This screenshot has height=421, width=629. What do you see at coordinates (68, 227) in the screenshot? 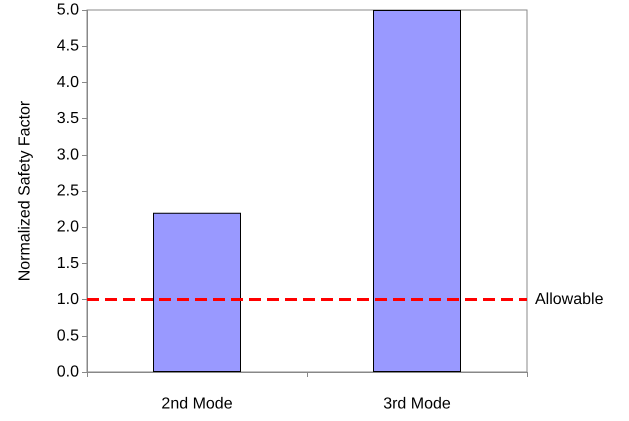
I see `y-tick-label: 2.0` at bounding box center [68, 227].